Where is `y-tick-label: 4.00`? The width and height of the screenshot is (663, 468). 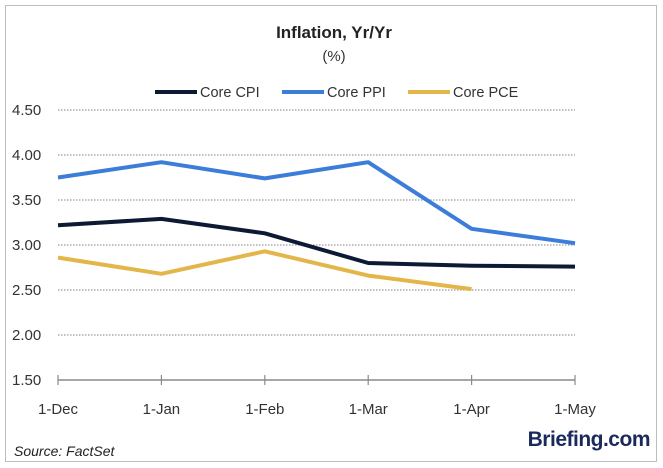 y-tick-label: 4.00 is located at coordinates (26, 155).